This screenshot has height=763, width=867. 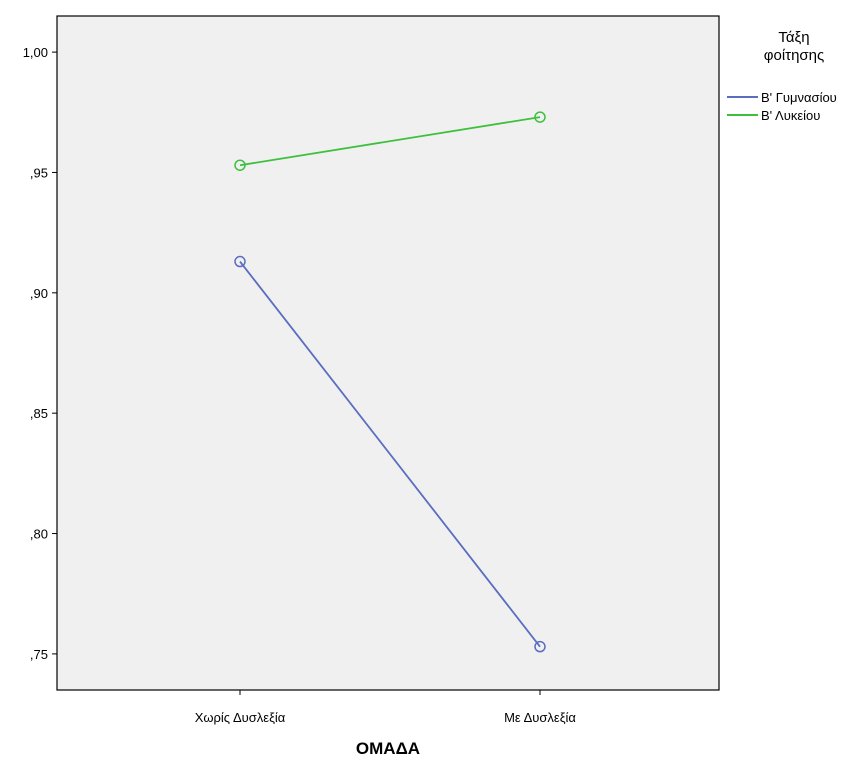 What do you see at coordinates (39, 172) in the screenshot?
I see `y-tick-label: ,95` at bounding box center [39, 172].